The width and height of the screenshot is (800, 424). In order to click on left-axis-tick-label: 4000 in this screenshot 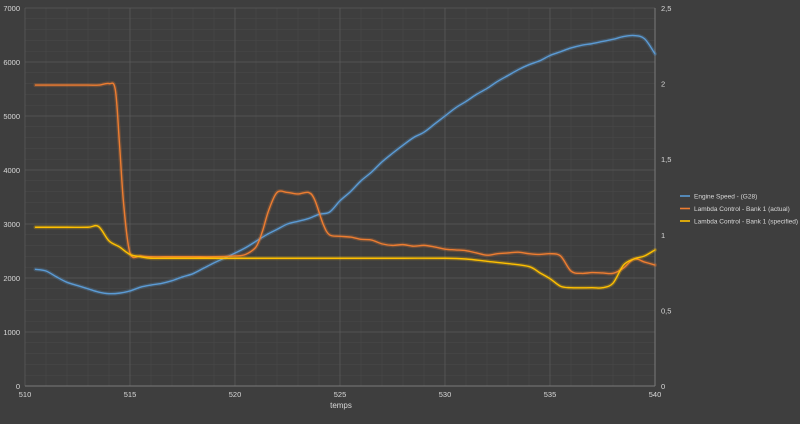, I will do `click(11, 170)`.